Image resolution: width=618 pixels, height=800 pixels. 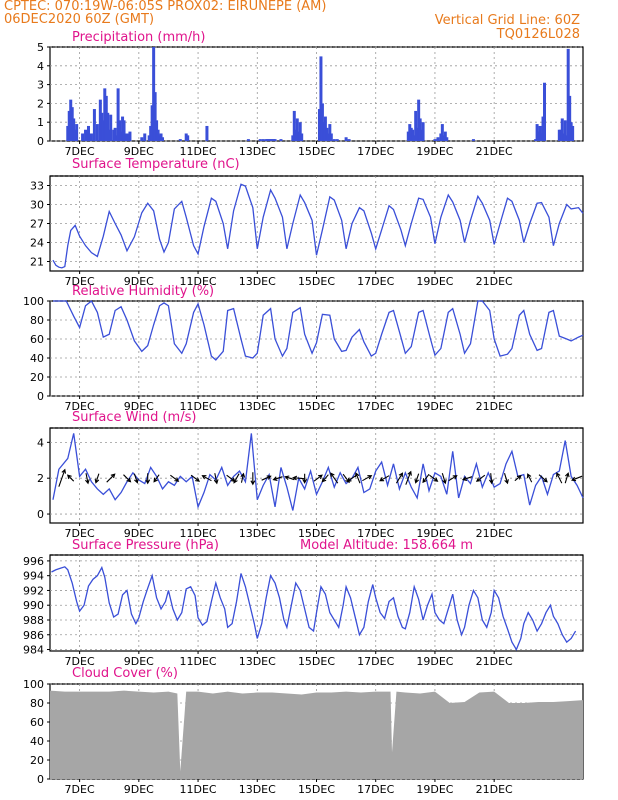 I want to click on y-tick-label: 40, so click(x=37, y=358).